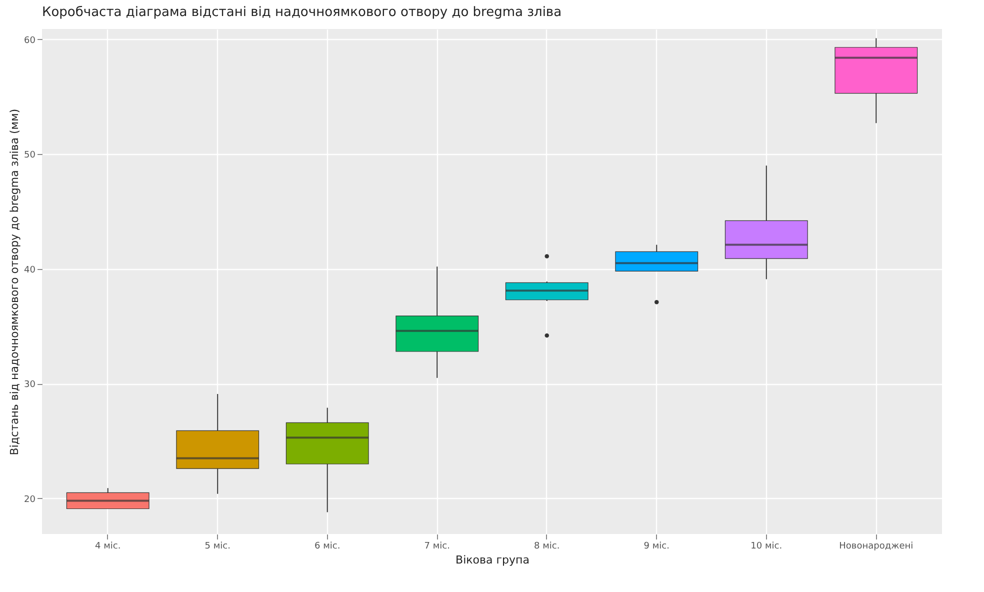  I want to click on x-tick-label: 8 міс., so click(547, 547).